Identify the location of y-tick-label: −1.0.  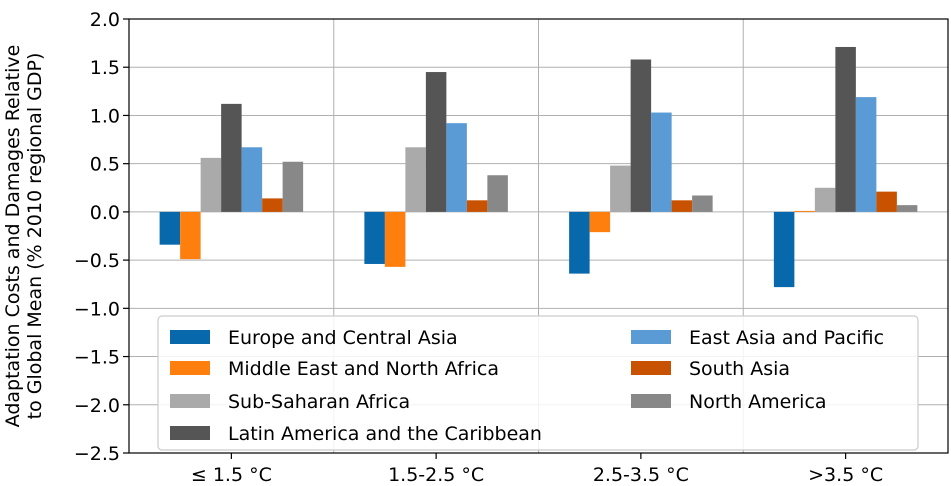
(97, 309).